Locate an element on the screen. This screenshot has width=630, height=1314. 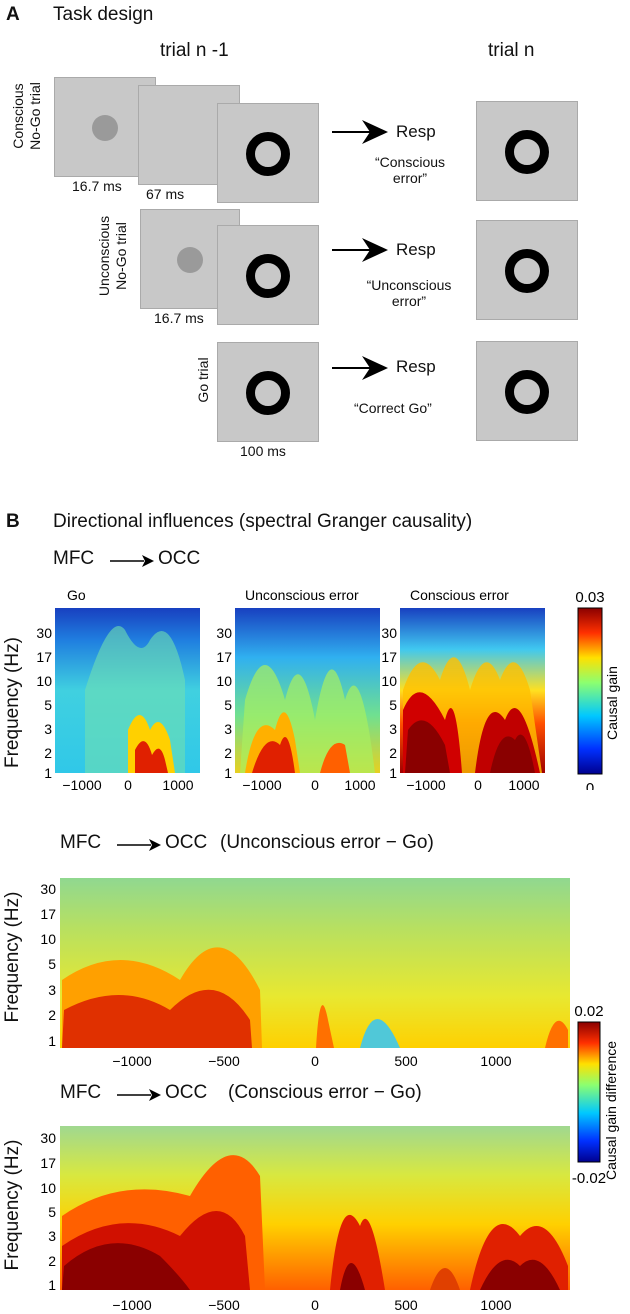
row3-arrow-icon is located at coordinates (360, 368).